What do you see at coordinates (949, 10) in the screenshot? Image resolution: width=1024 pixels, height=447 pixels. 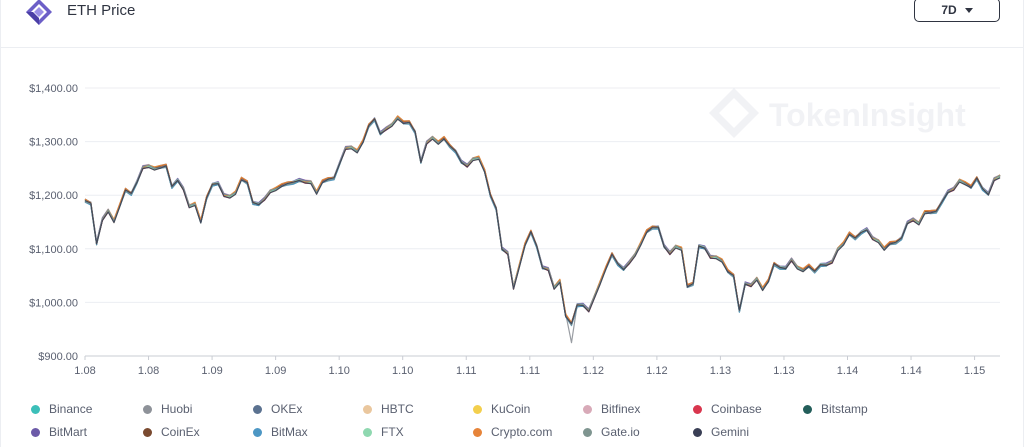 I see `period-label: 7D` at bounding box center [949, 10].